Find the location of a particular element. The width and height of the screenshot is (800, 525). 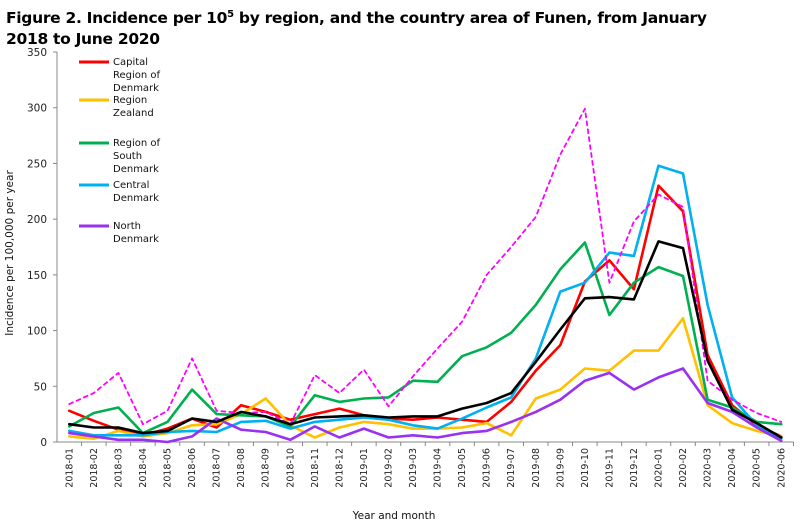

x-tick-label: 2018-11 is located at coordinates (315, 468).